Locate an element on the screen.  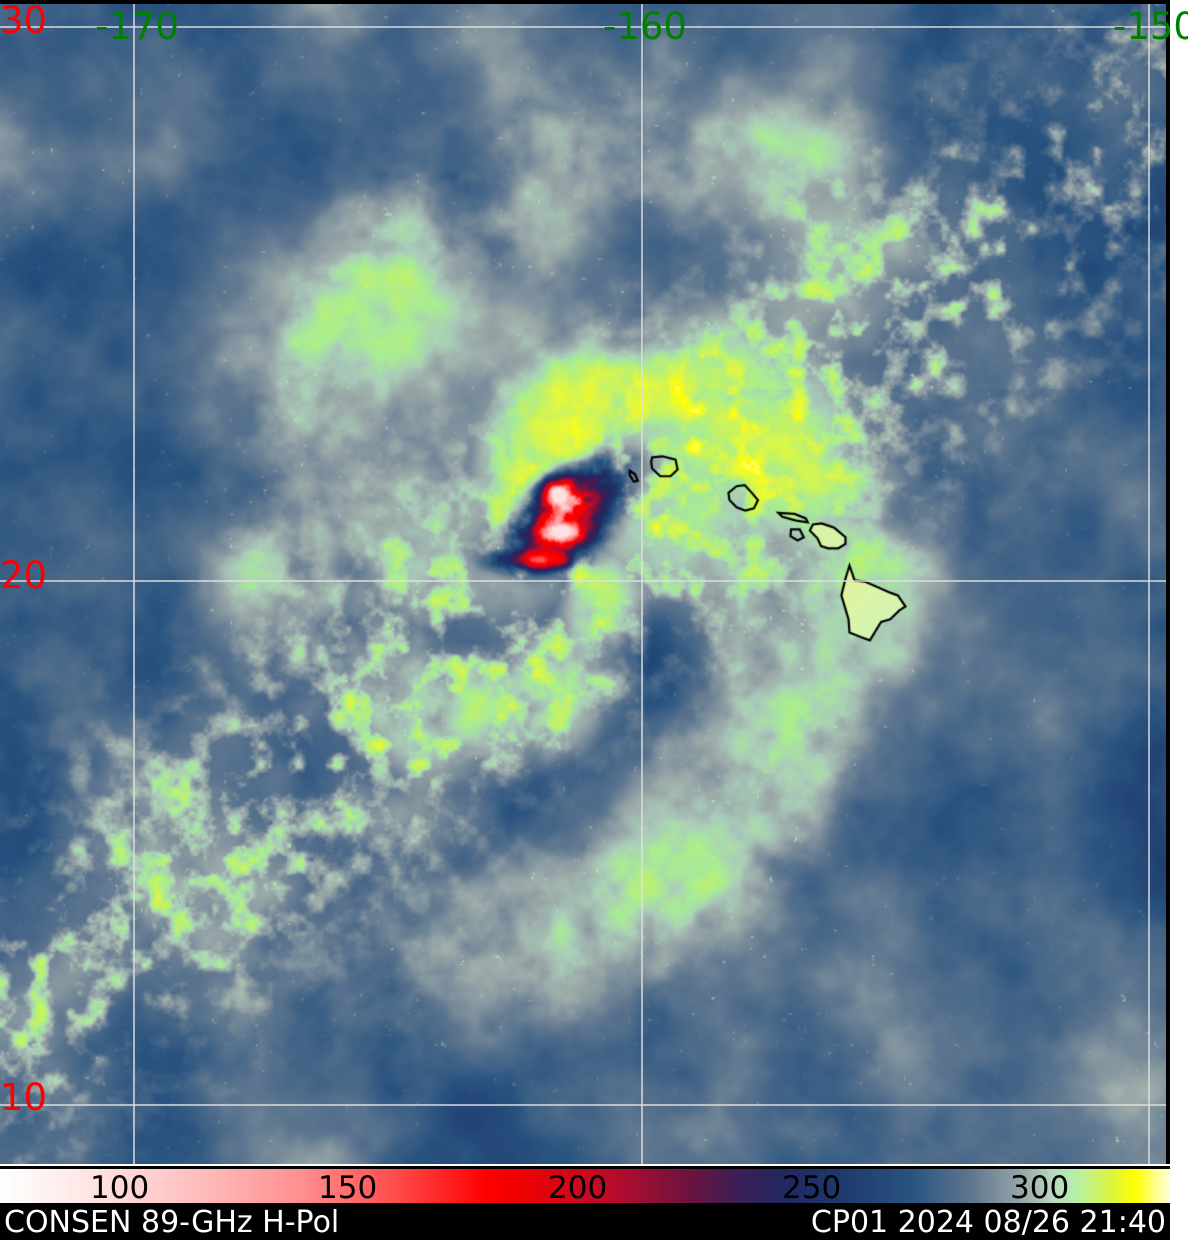
colorbar-tick-100: 100 is located at coordinates (120, 1188).